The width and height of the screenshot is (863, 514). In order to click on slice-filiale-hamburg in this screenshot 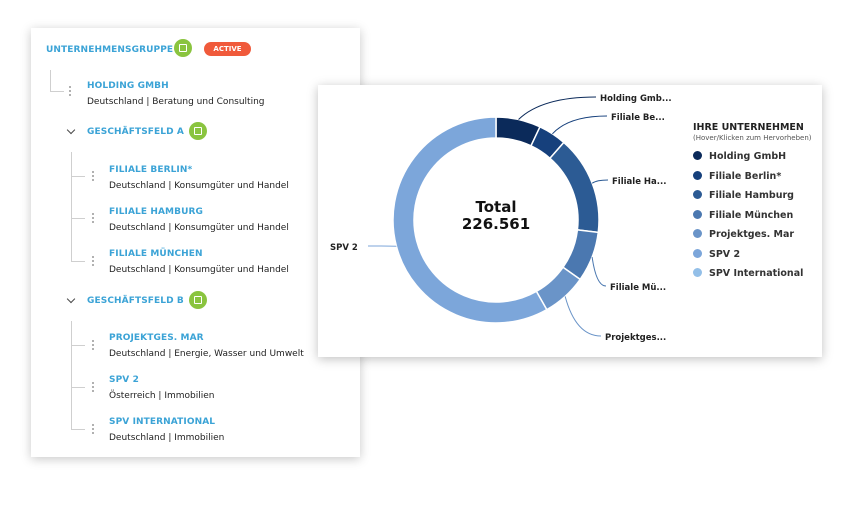, I will do `click(574, 187)`.